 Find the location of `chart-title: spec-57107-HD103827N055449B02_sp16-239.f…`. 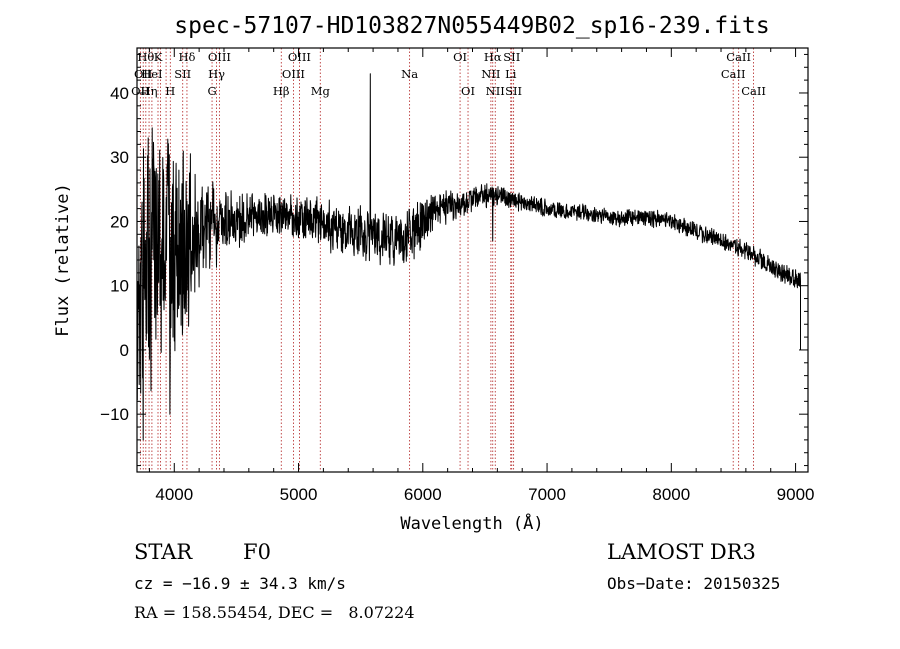

chart-title: spec-57107-HD103827N055449B02_sp16-239.f… is located at coordinates (471, 26).